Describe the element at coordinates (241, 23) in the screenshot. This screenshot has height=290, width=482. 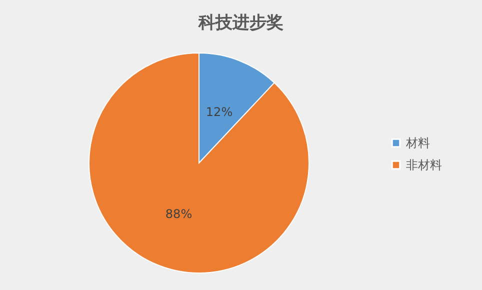
I see `chart-title: 科技进步奖` at that location.